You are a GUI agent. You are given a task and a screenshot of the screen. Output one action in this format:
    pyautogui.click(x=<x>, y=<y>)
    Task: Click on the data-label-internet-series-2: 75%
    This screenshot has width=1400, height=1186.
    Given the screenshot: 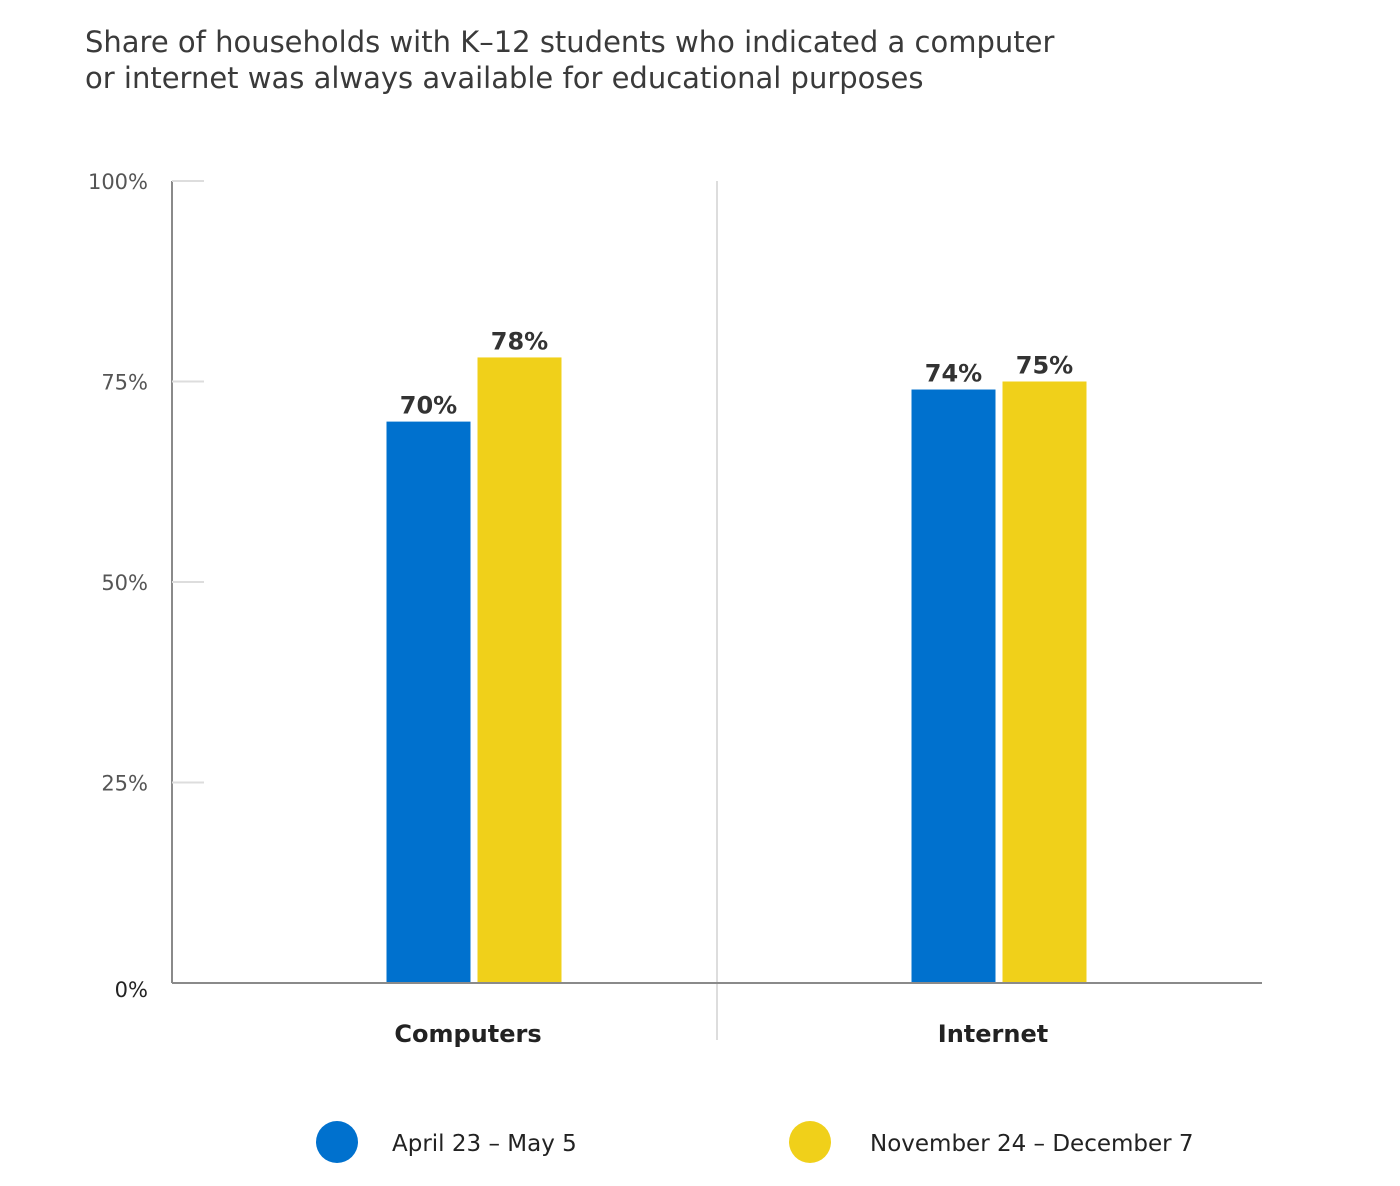 What is the action you would take?
    pyautogui.click(x=1044, y=366)
    